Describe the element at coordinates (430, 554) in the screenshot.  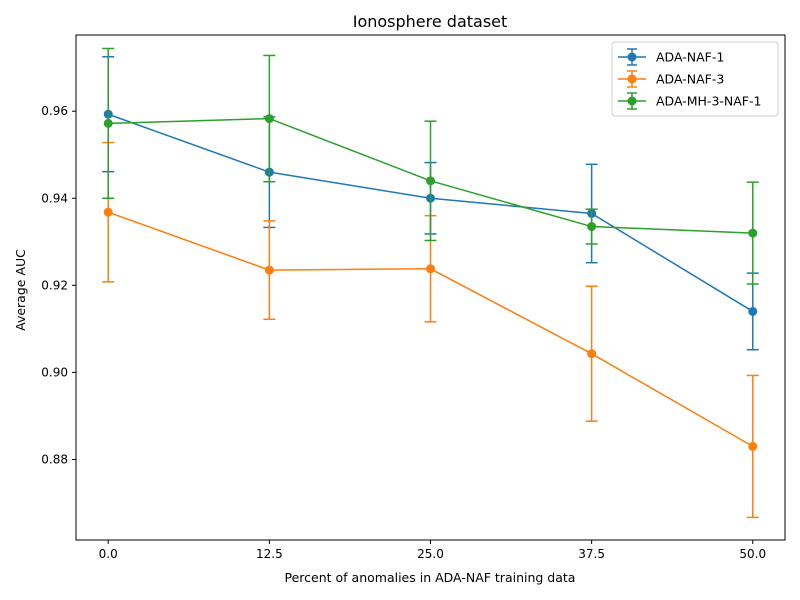
I see `x-tick-label: 25.0` at that location.